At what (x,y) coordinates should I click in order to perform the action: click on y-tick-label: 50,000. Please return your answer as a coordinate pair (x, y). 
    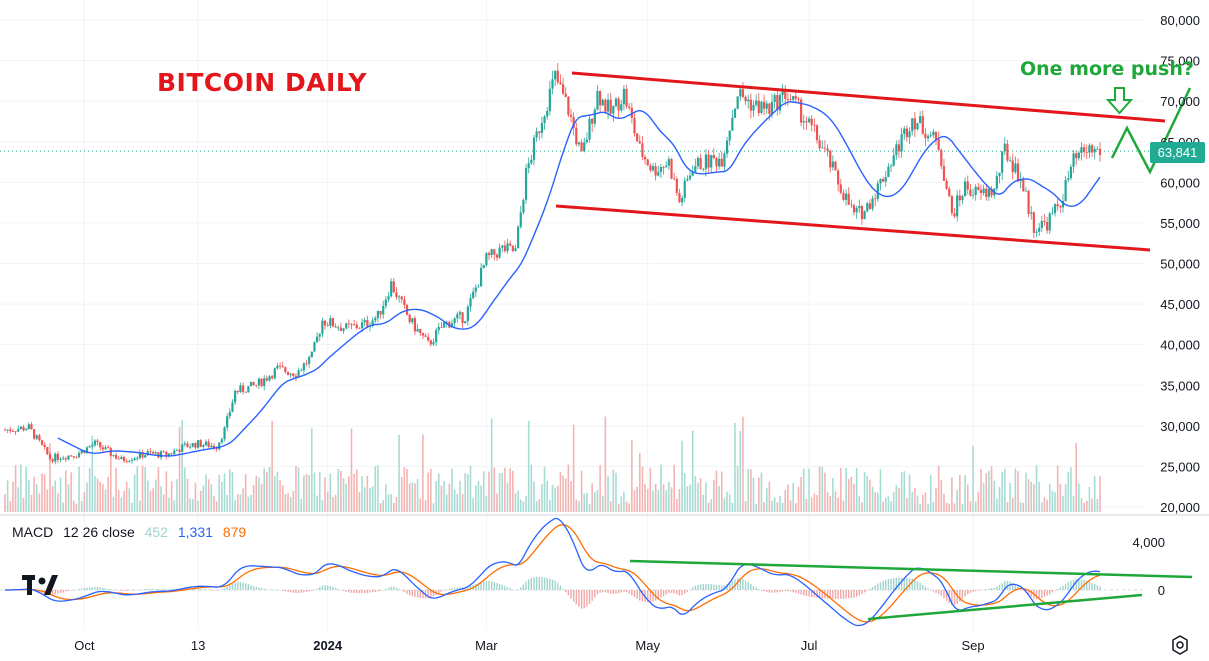
    Looking at the image, I should click on (1180, 264).